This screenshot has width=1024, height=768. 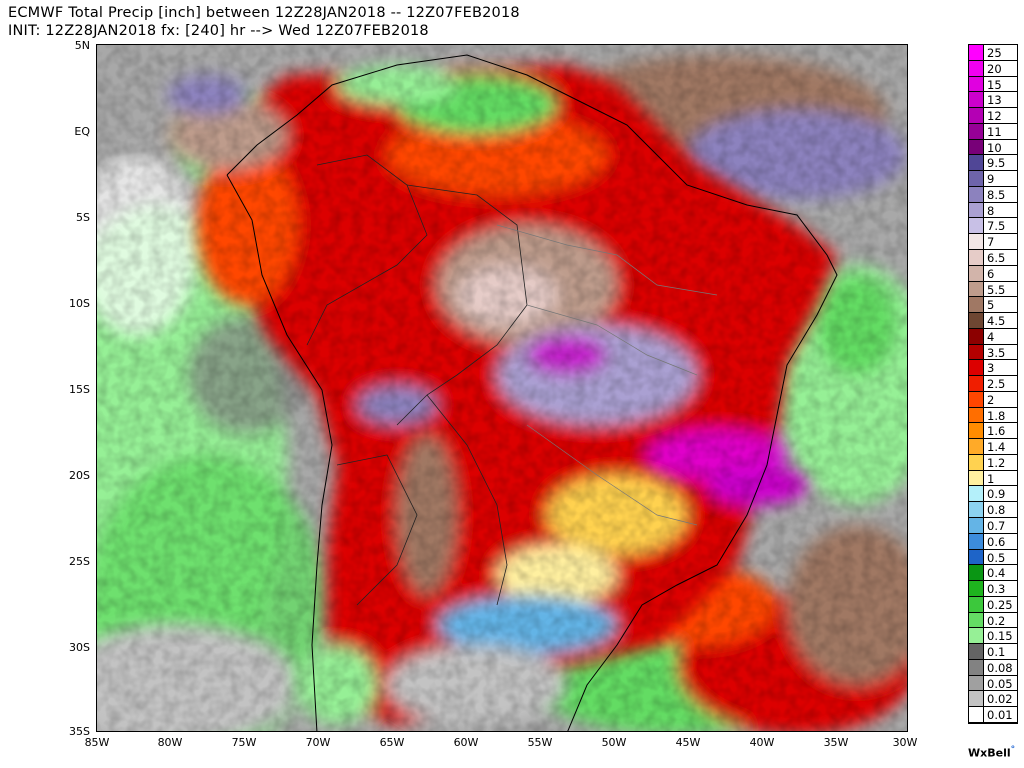 I want to click on legend-label: 9.5, so click(x=996, y=163).